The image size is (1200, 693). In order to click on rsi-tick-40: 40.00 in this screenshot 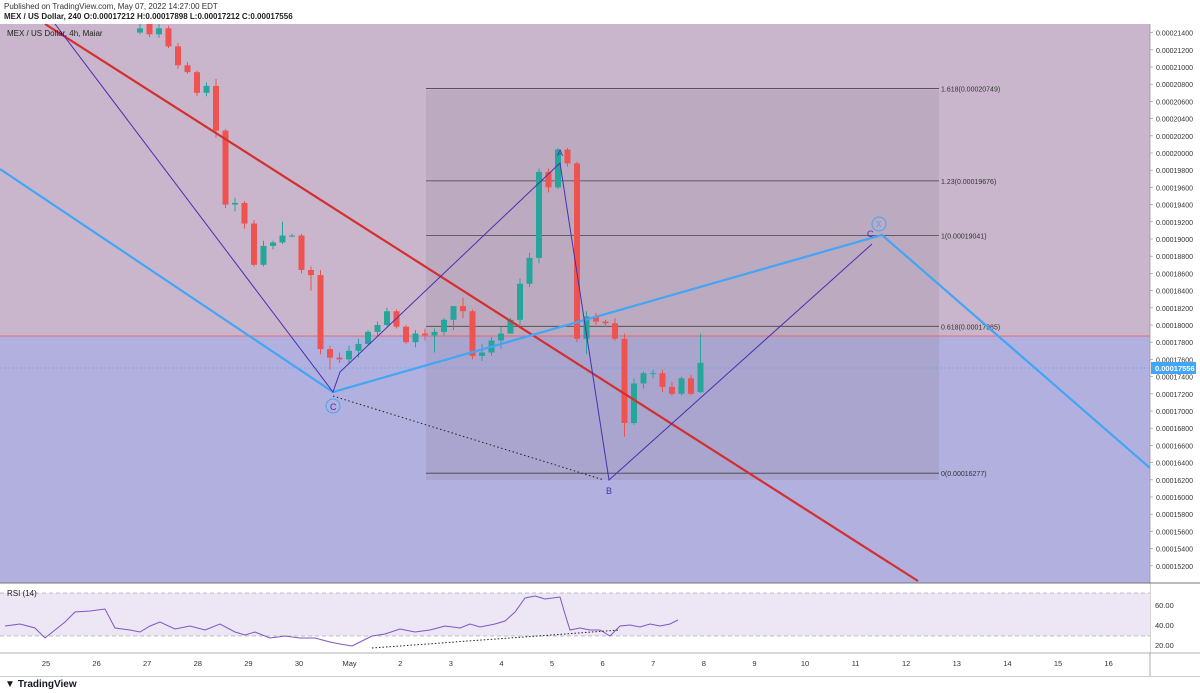, I will do `click(1164, 625)`.